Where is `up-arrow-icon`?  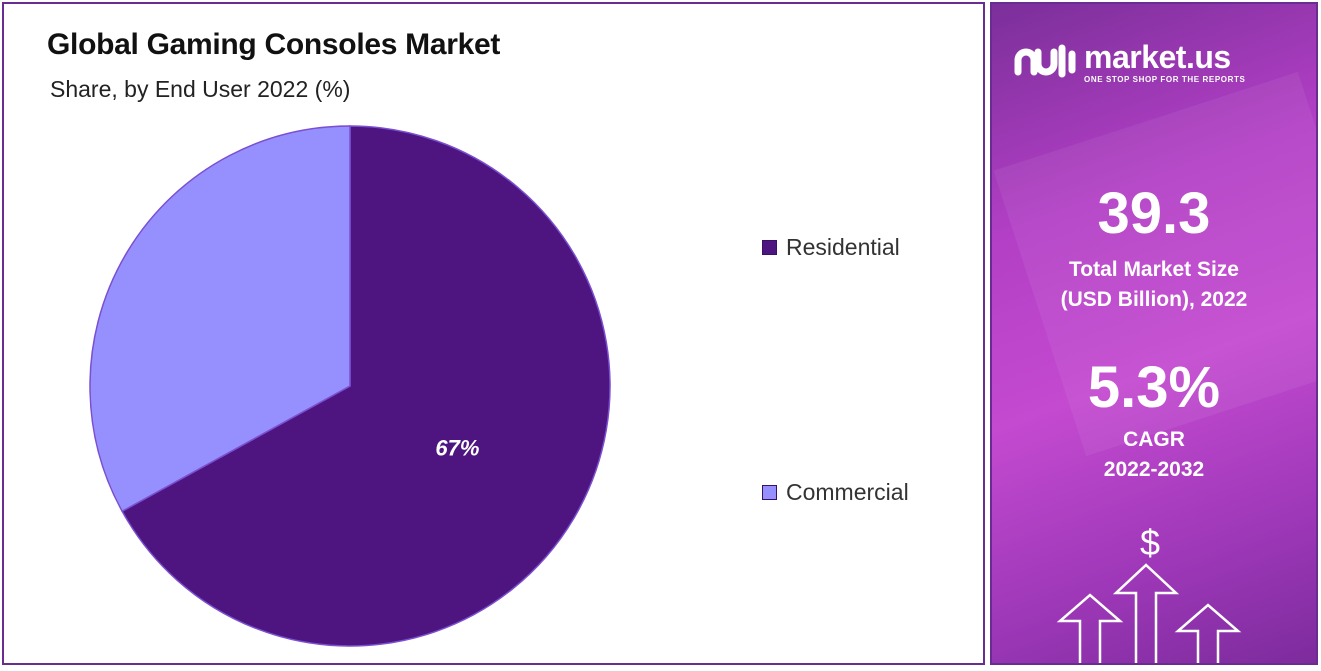 up-arrow-icon is located at coordinates (1149, 613).